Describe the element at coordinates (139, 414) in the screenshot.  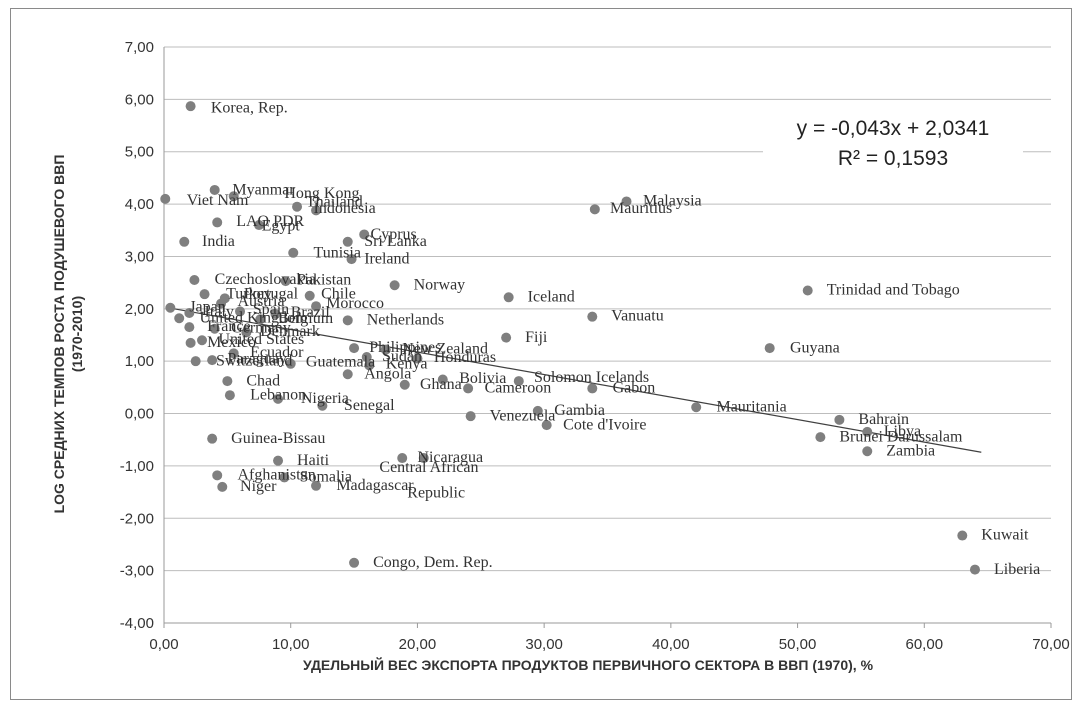
I see `y-tick-label: 0,00` at that location.